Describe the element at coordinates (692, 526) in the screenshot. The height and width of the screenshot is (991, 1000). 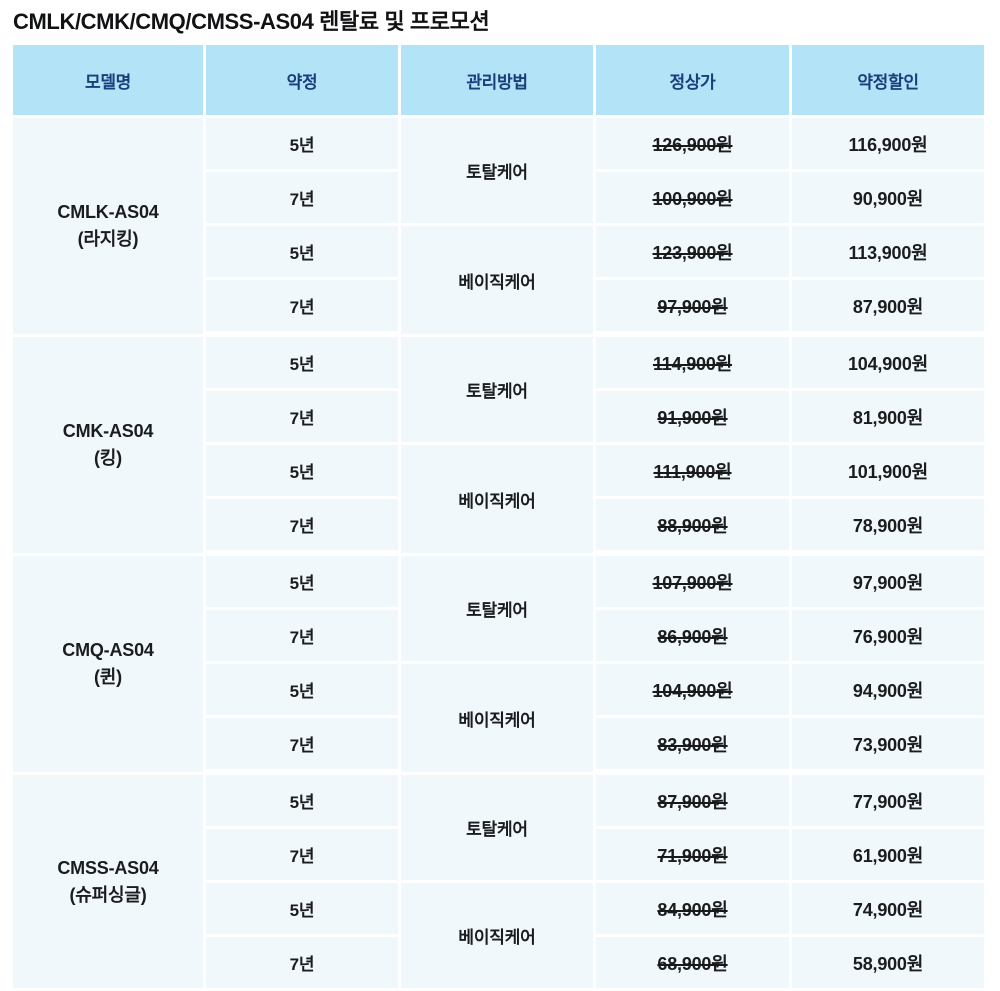
I see `normal-price-cell: 88,900원` at that location.